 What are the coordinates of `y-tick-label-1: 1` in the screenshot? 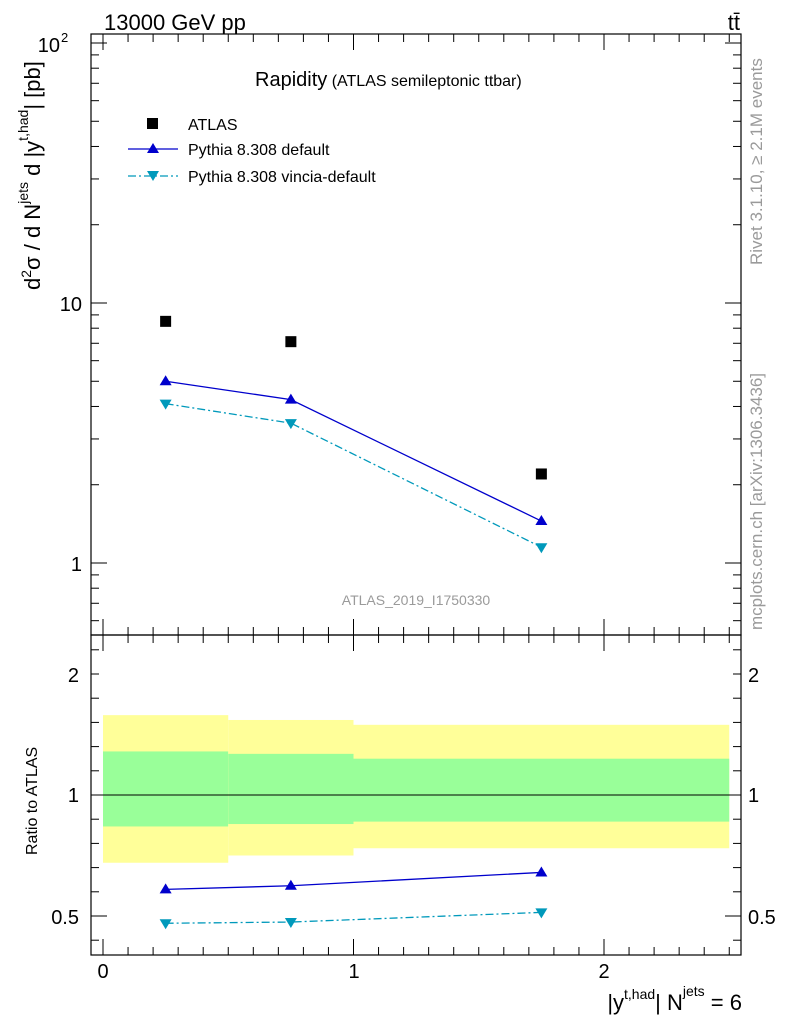 It's located at (76, 565).